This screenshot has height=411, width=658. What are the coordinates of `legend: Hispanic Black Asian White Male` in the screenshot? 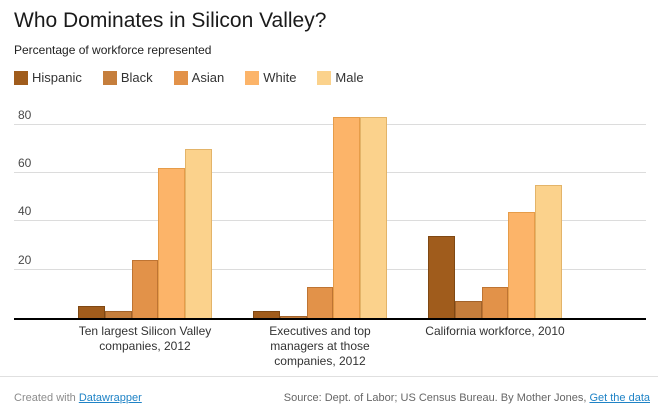 It's located at (329, 77).